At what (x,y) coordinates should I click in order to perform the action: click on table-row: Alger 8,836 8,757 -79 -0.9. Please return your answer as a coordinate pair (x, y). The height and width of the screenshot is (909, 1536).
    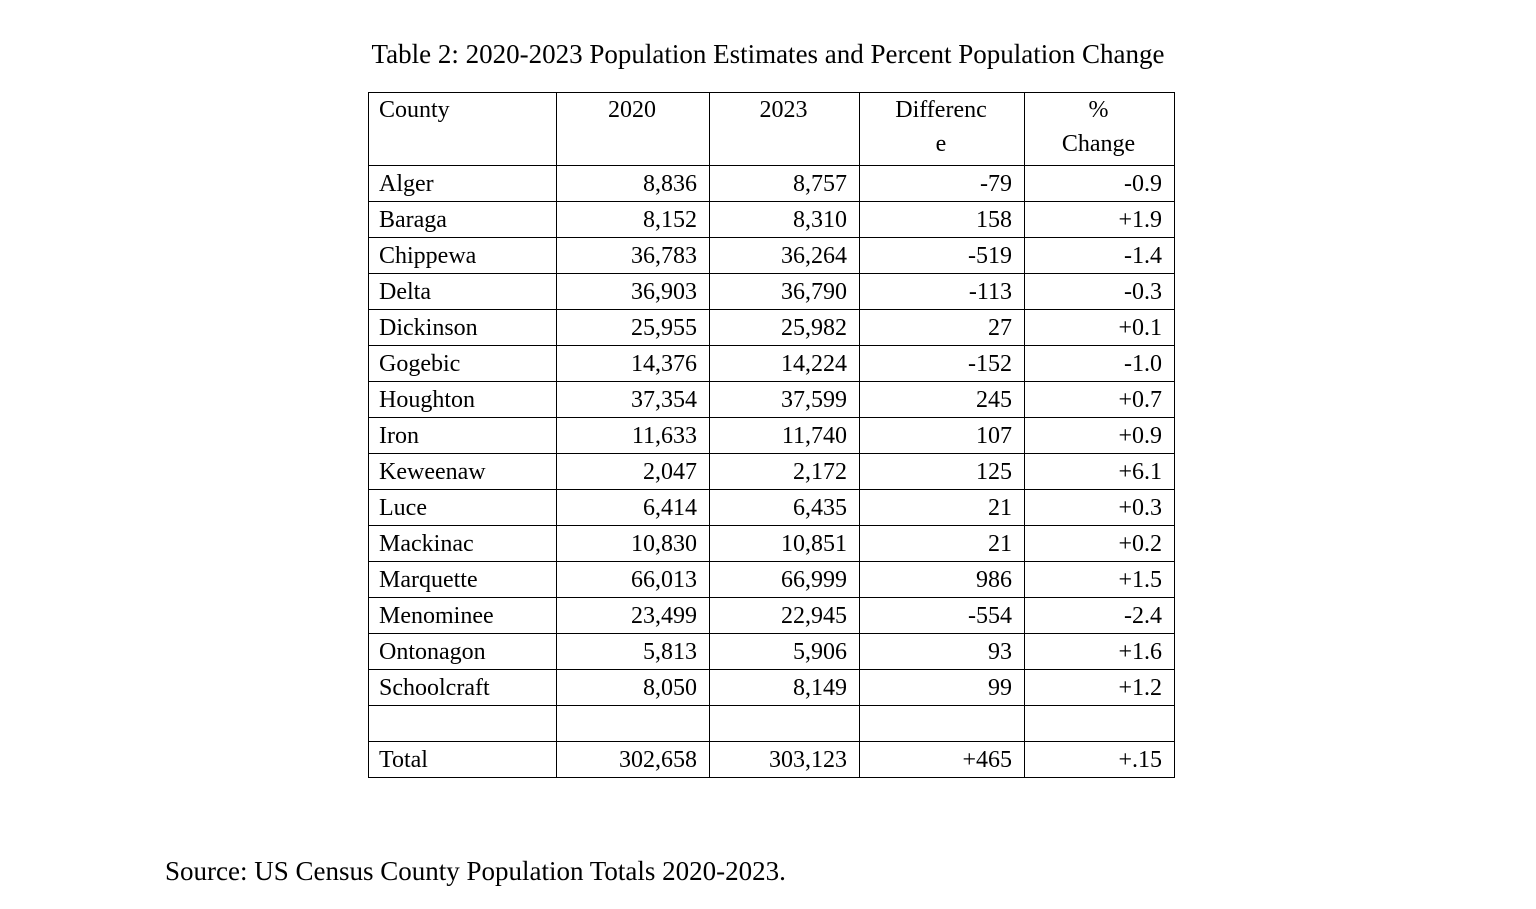
    Looking at the image, I should click on (771, 183).